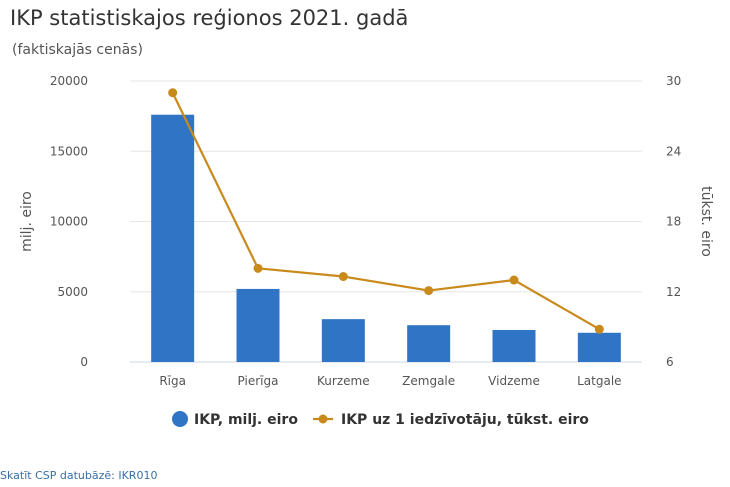 Image resolution: width=730 pixels, height=487 pixels. I want to click on database-link: Skatīt CSP datubāzē: IKR010, so click(79, 475).